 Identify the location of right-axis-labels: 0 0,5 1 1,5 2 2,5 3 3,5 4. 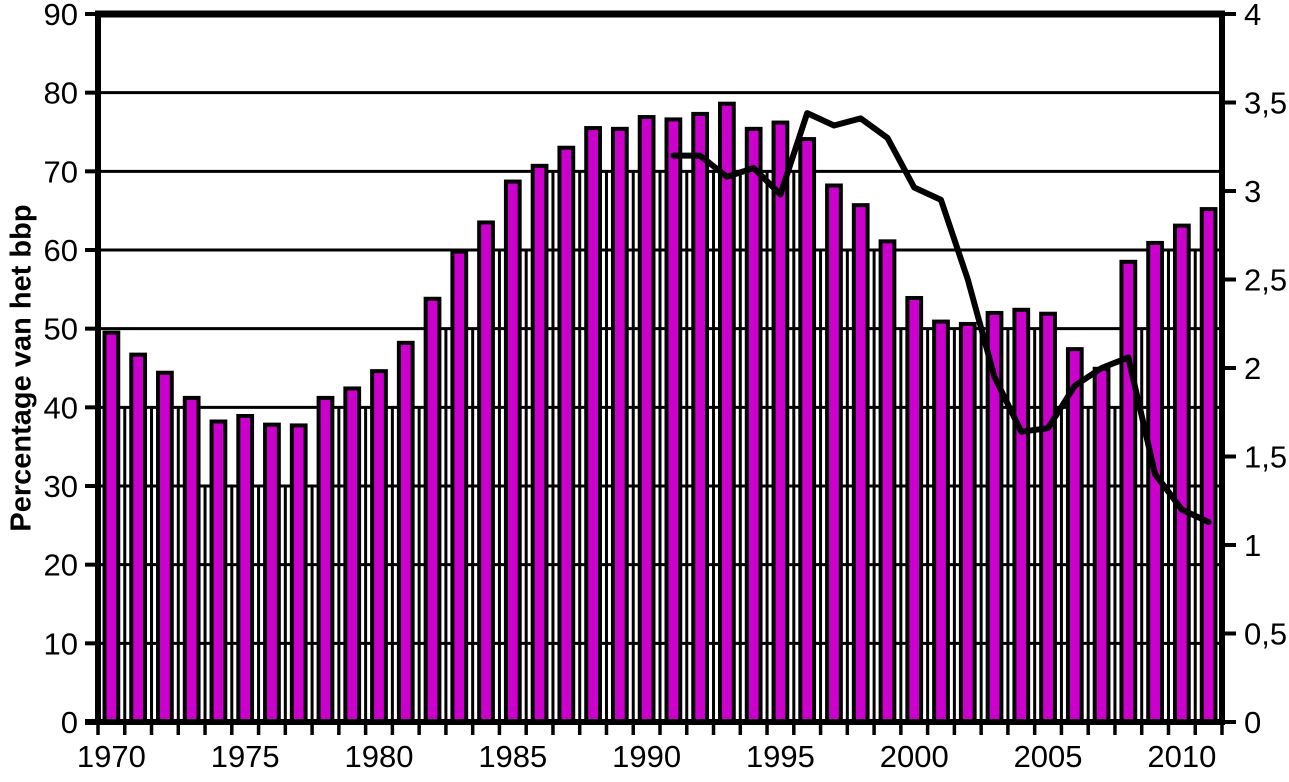
(1265, 370).